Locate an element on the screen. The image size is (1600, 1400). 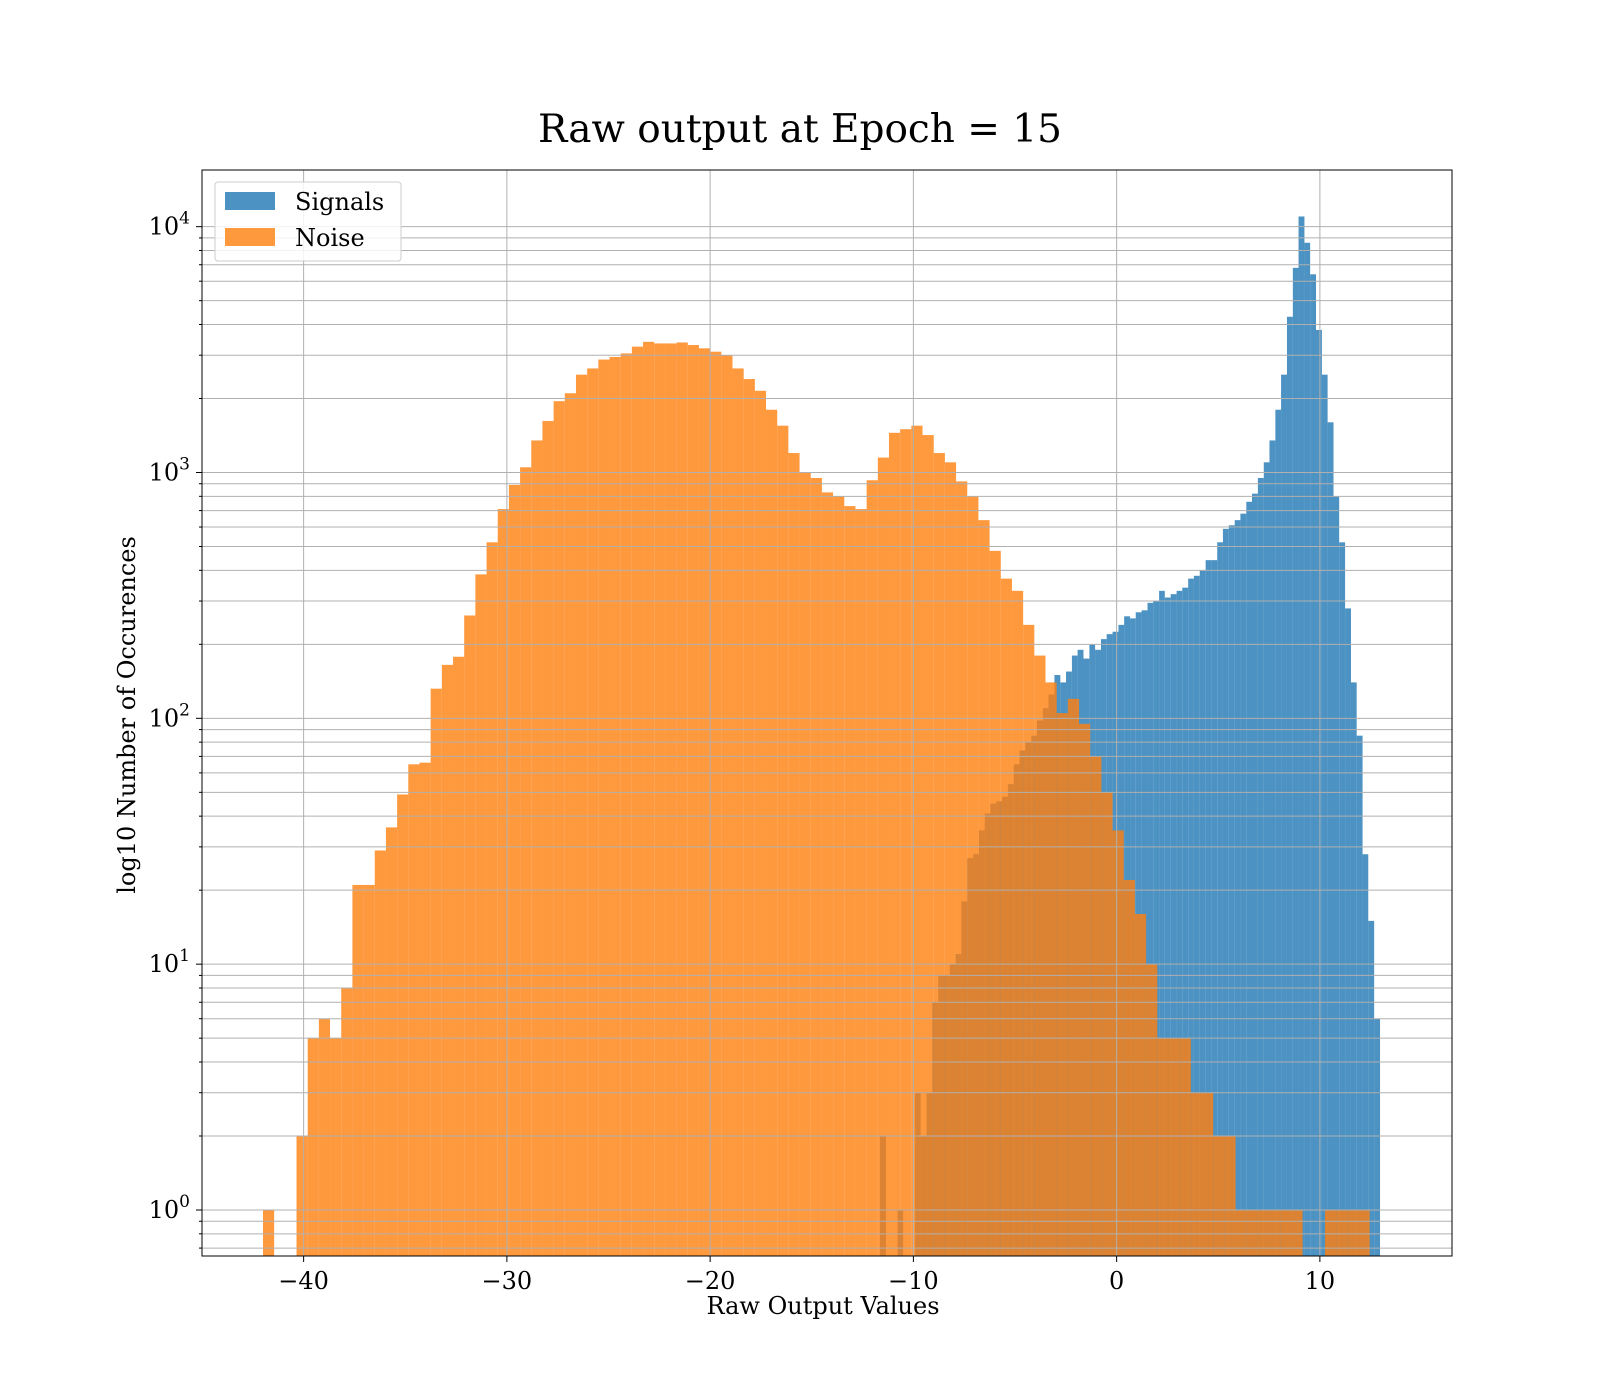
y-axis-label: log10 Number of Occurences is located at coordinates (127, 715).